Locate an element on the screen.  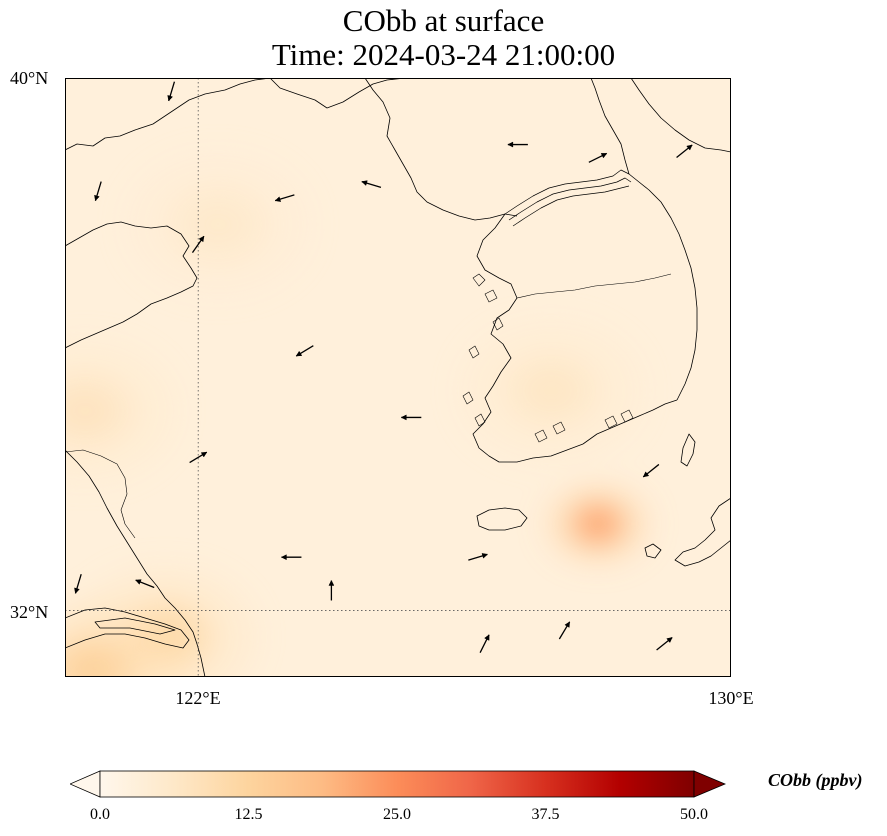
lon-label-122e: 122°E is located at coordinates (198, 698).